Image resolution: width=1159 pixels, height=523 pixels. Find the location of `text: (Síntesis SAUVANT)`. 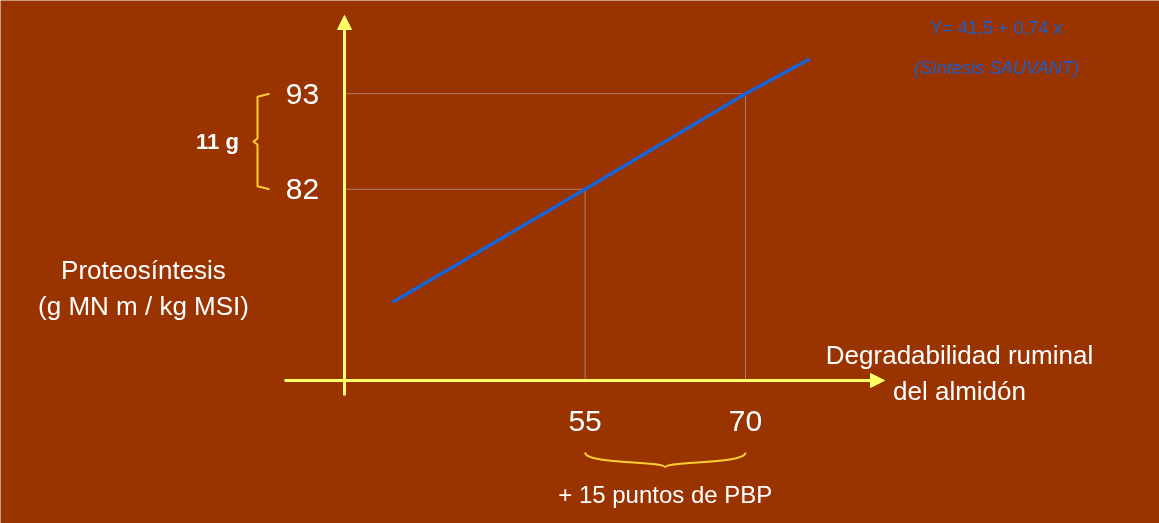

text: (Síntesis SAUVANT) is located at coordinates (996, 67).